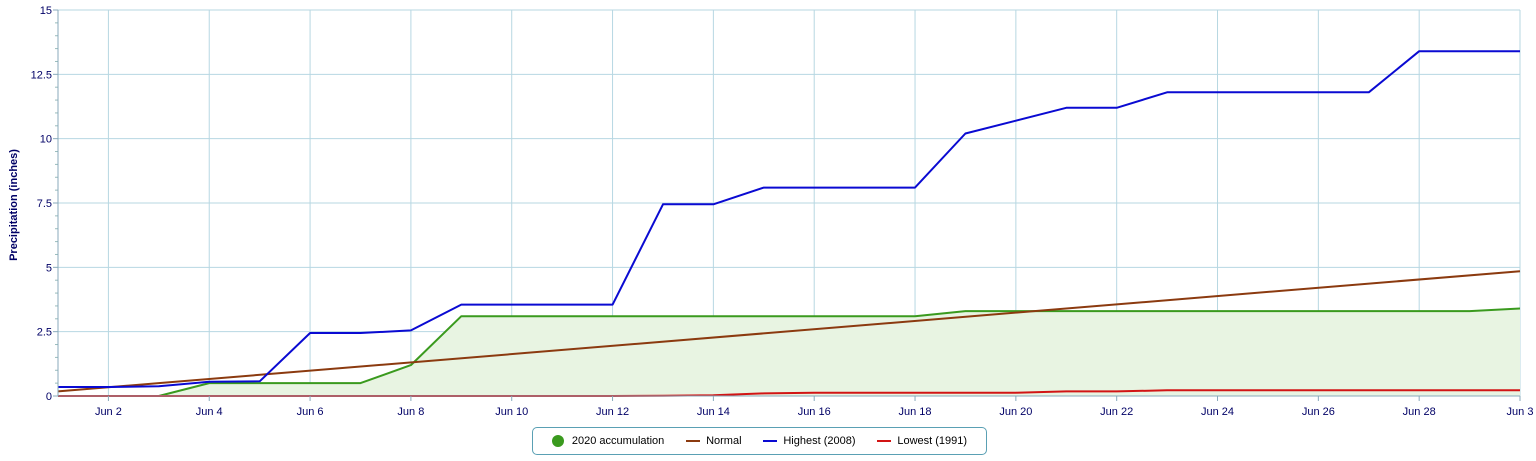 This screenshot has width=1536, height=461. I want to click on x-tick-label: Jun 28, so click(1419, 412).